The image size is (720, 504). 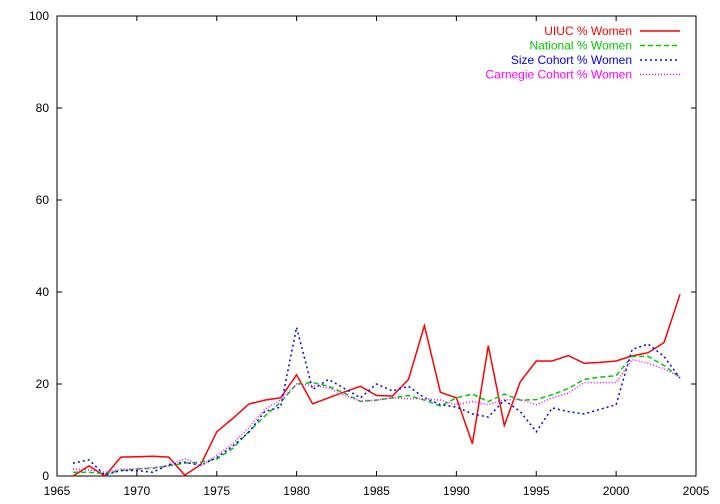 What do you see at coordinates (43, 108) in the screenshot?
I see `y-tick-label: 80` at bounding box center [43, 108].